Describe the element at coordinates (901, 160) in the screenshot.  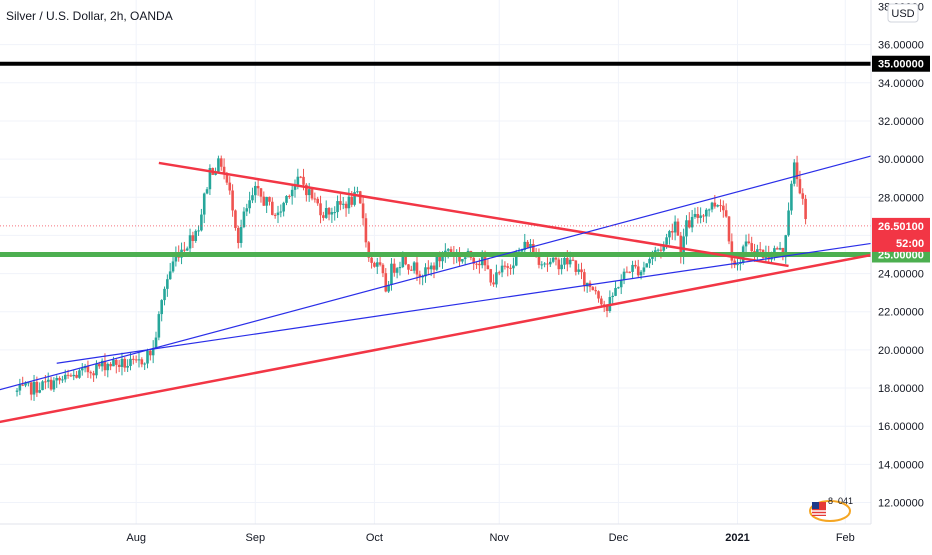
I see `price-tick-label: 30.00000` at that location.